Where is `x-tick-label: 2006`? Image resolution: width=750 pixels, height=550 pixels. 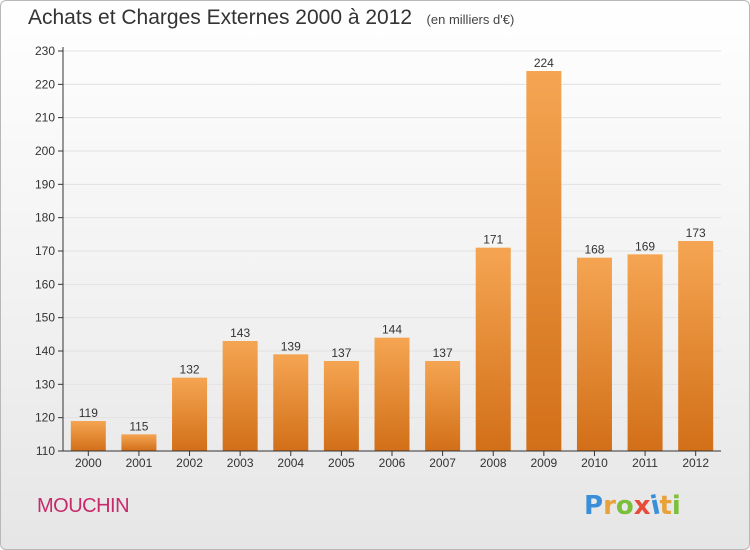
x-tick-label: 2006 is located at coordinates (392, 463).